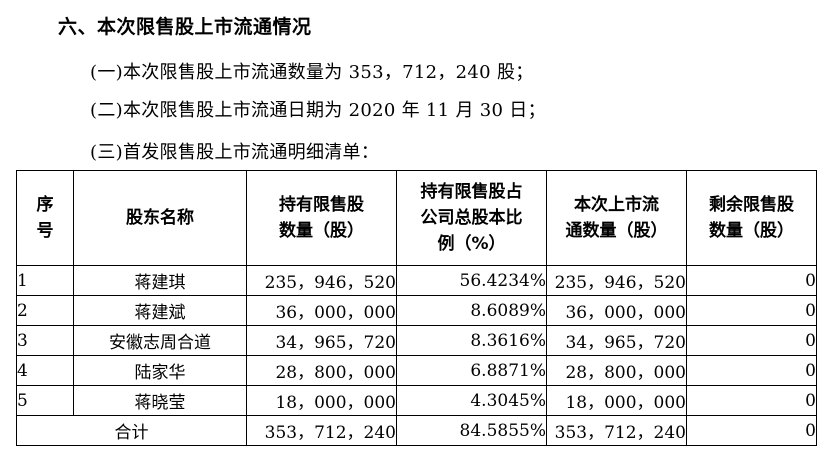 The height and width of the screenshot is (476, 830). What do you see at coordinates (616, 280) in the screenshot?
I see `cell-listed: 235，946，520` at bounding box center [616, 280].